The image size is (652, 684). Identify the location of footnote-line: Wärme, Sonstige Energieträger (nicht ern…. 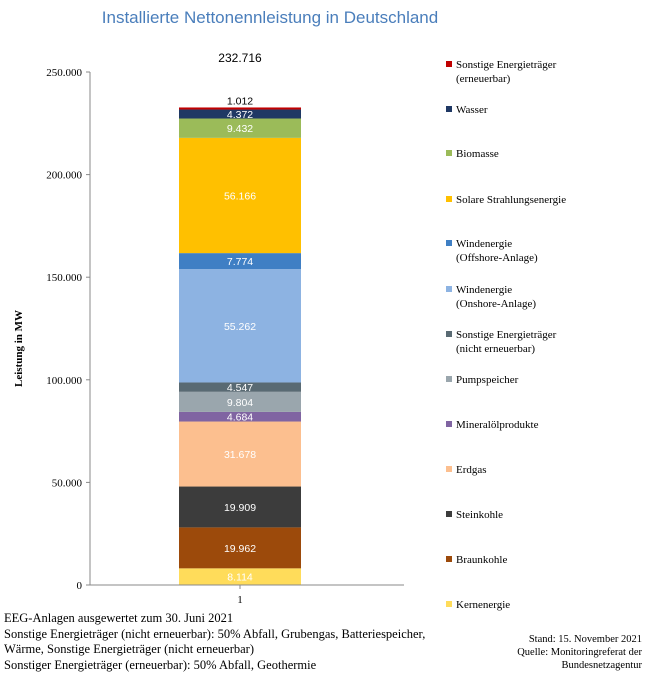
(129, 649).